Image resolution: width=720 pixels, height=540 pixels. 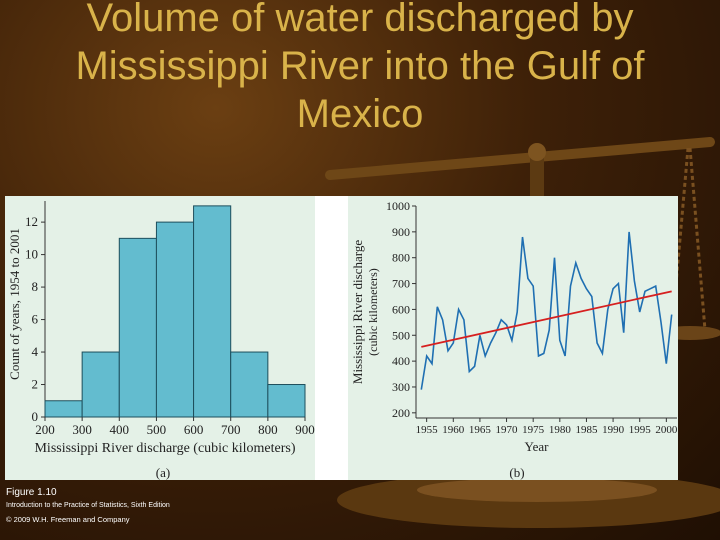 I want to click on histogram-x-tick-label: 800, so click(x=268, y=429).